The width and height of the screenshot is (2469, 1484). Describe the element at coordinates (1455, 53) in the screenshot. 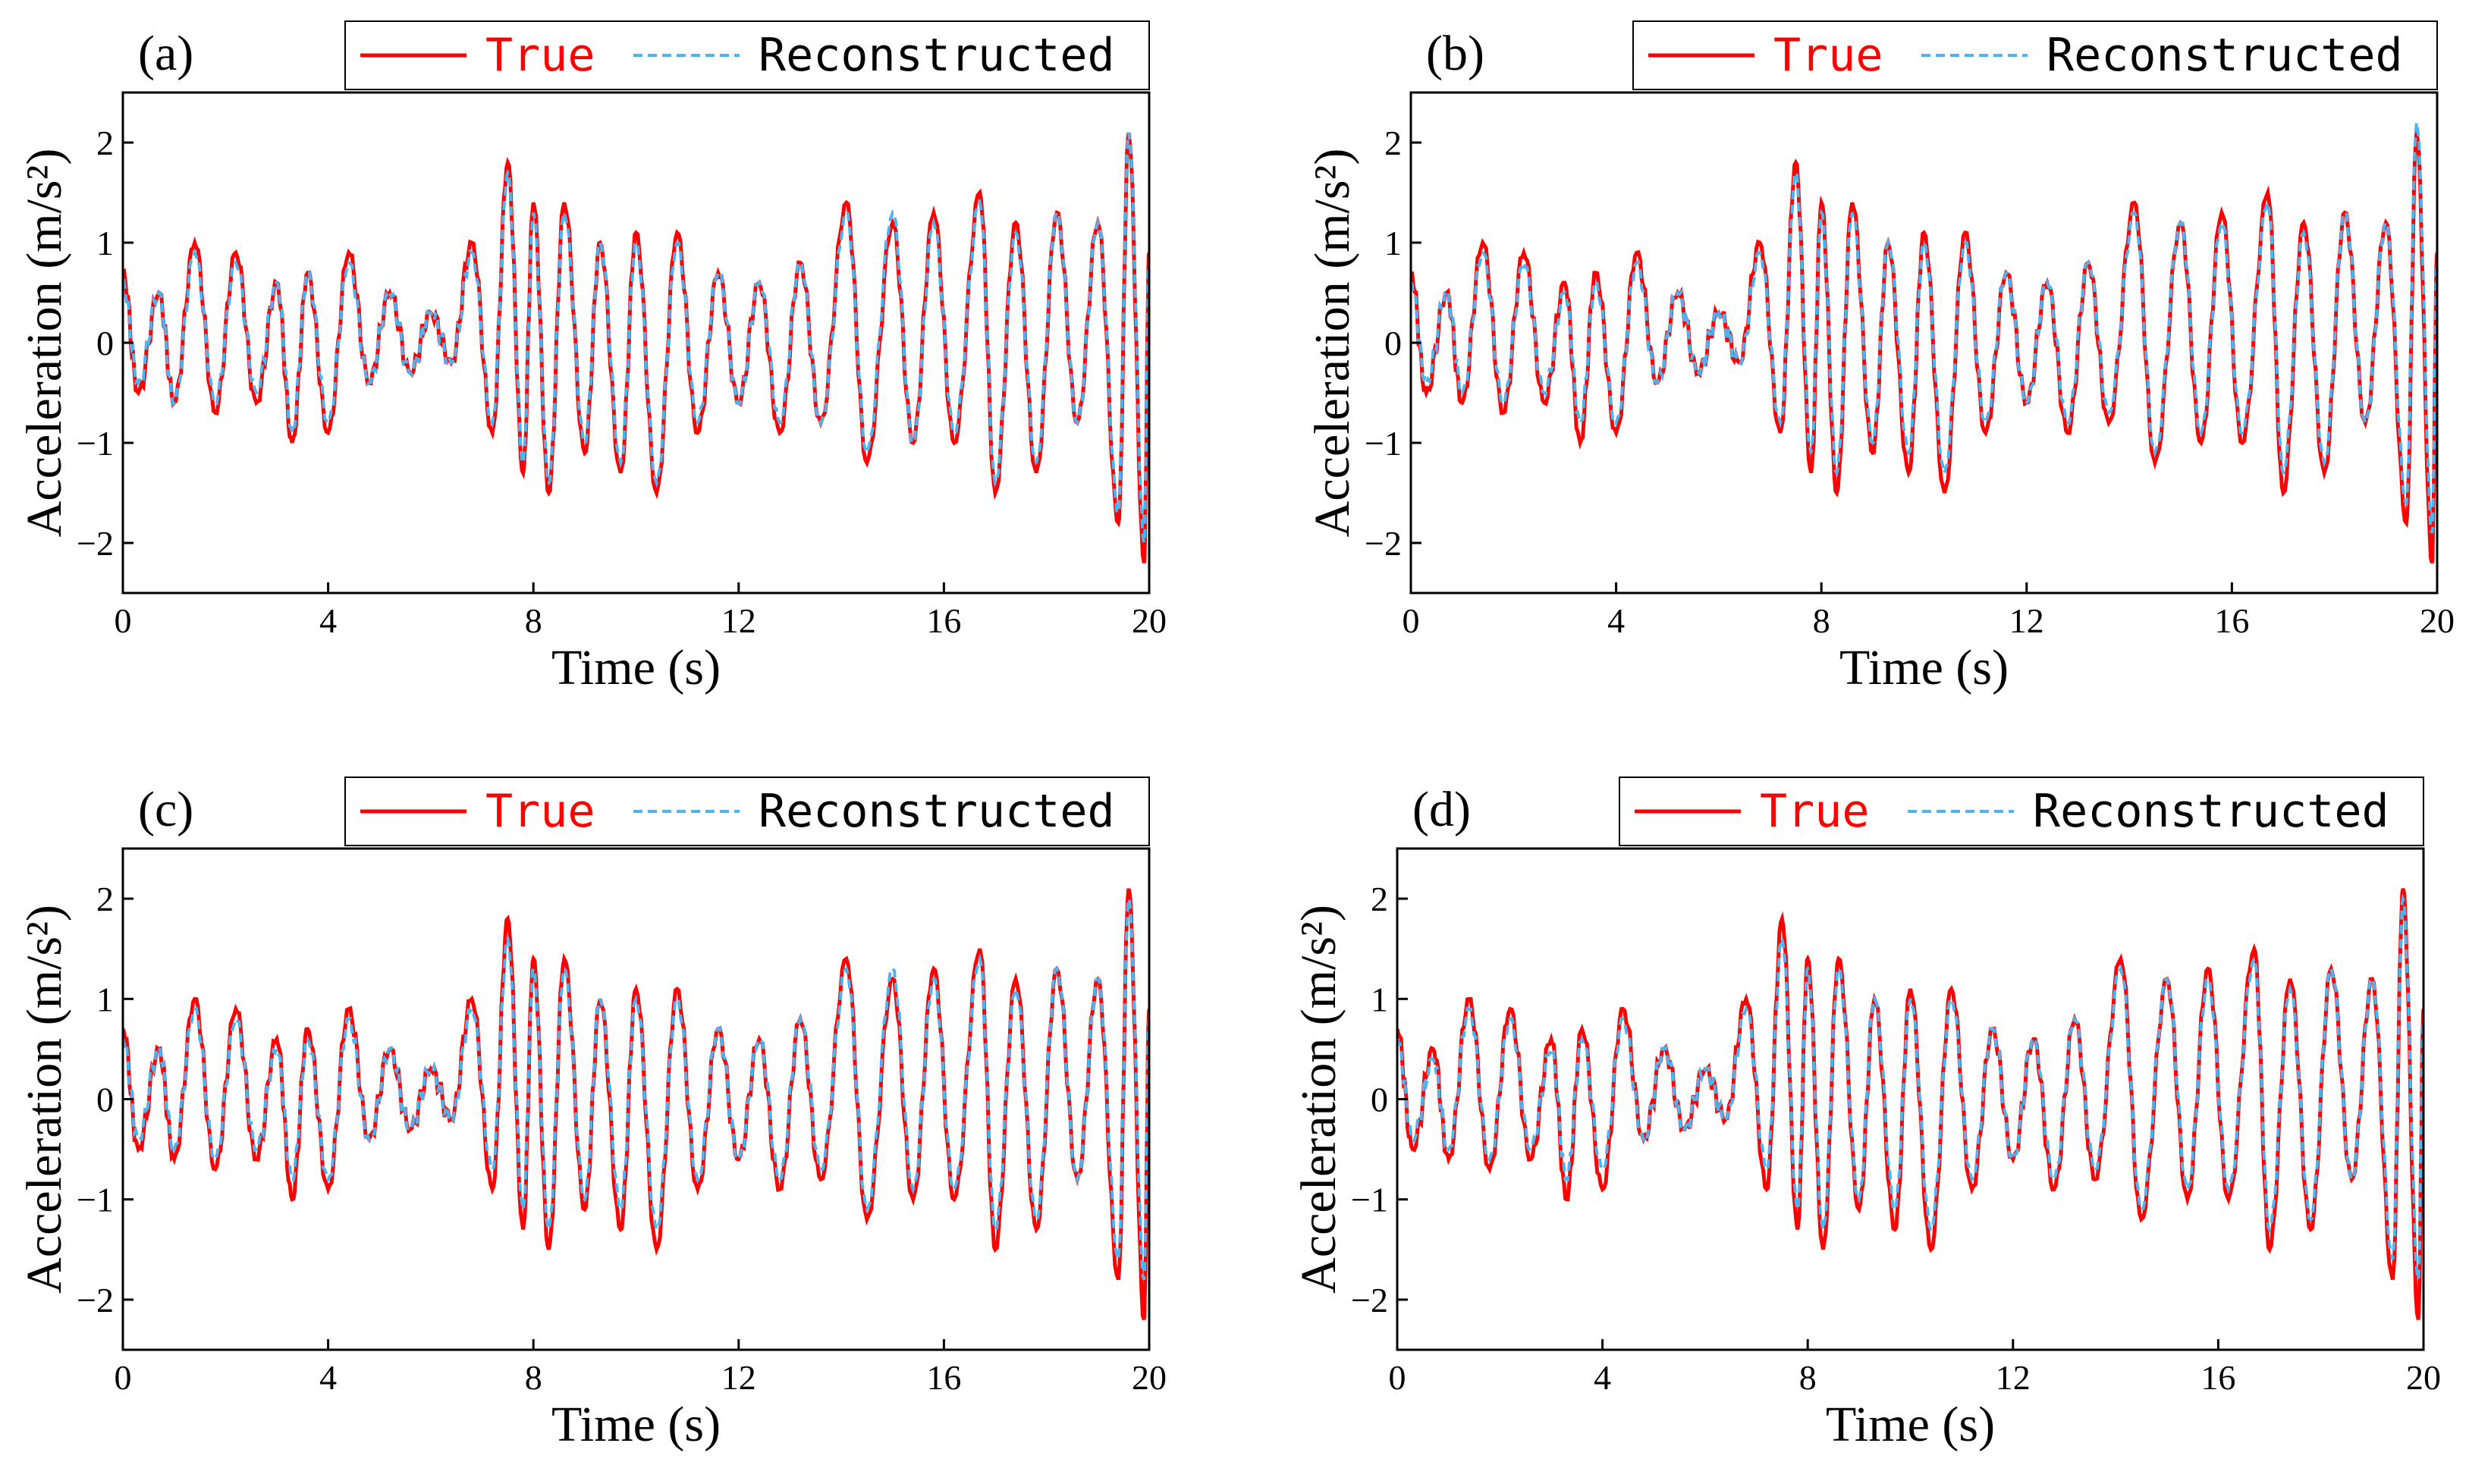

I see `panel-label: (b)` at that location.